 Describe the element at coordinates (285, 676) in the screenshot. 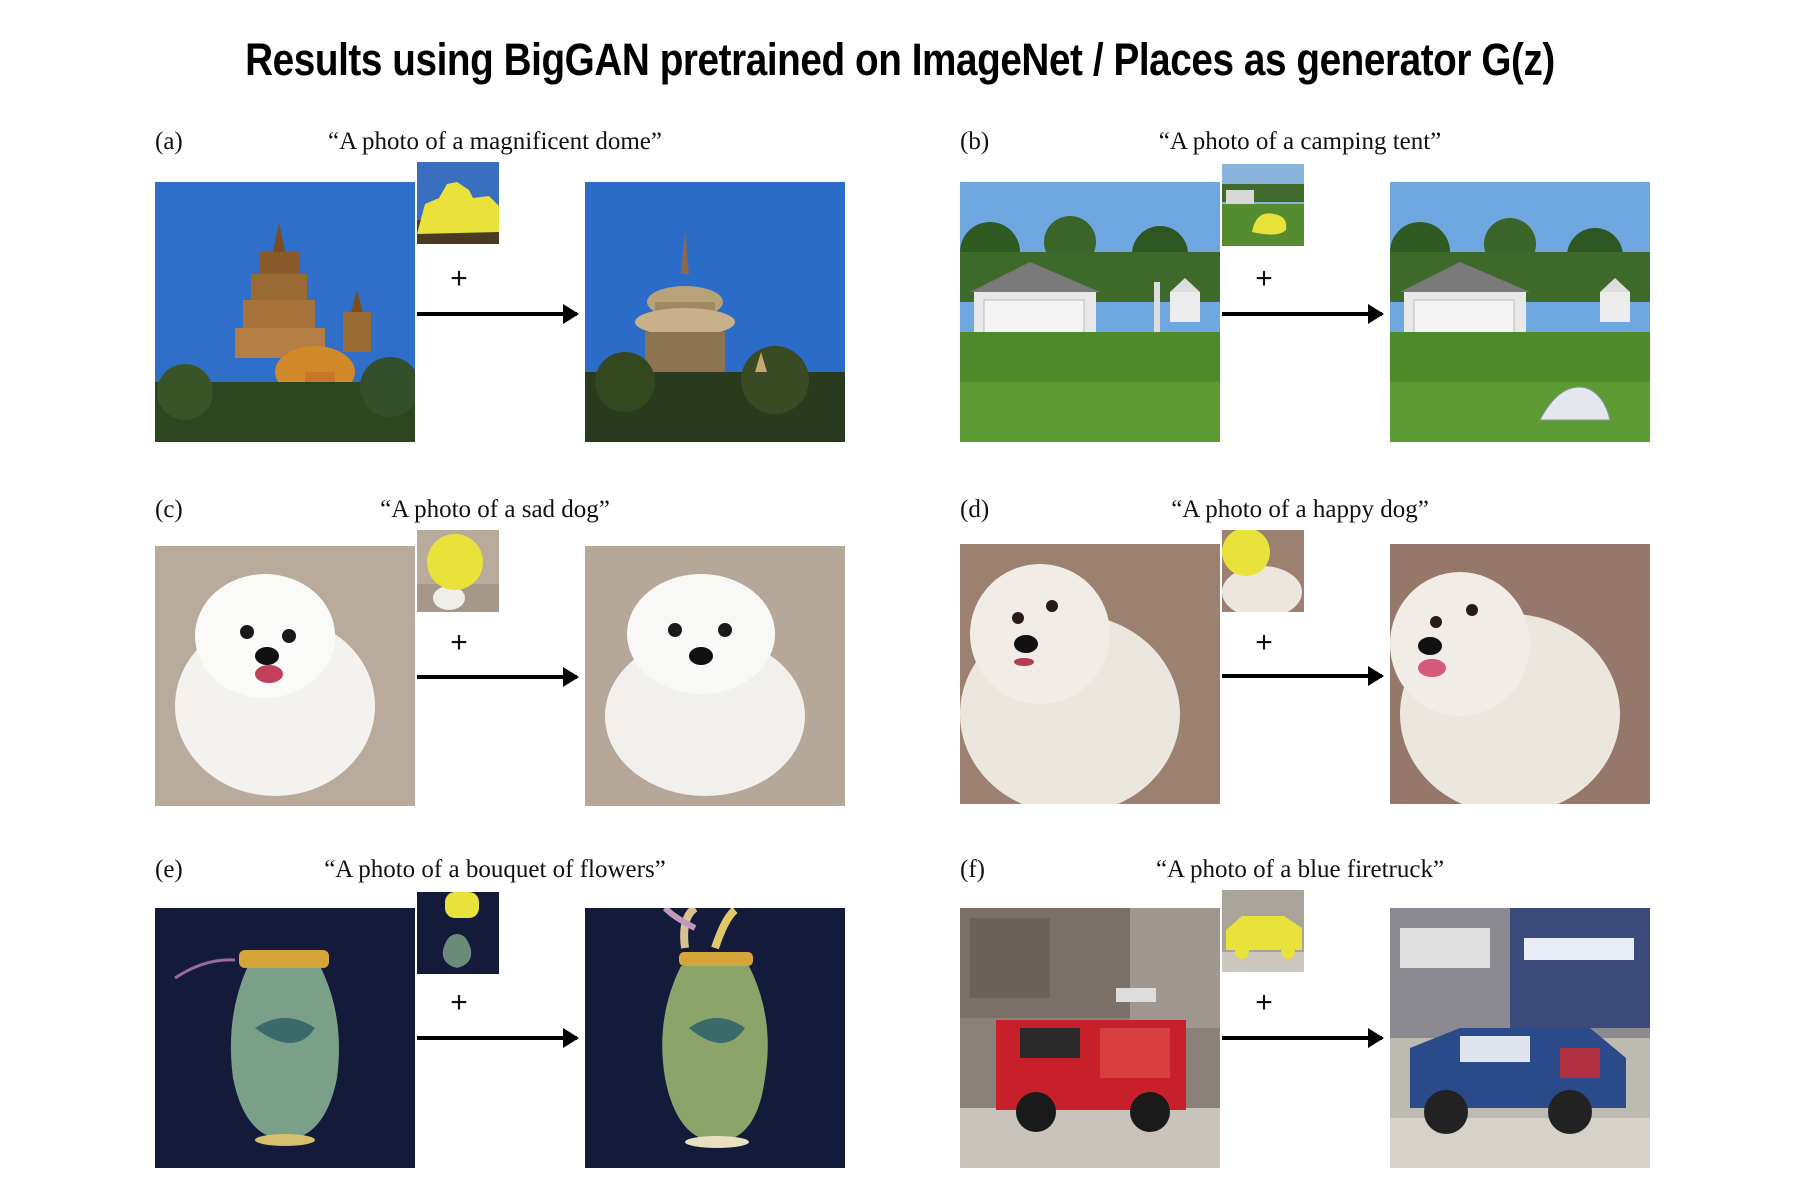

I see `input-image-dog` at that location.